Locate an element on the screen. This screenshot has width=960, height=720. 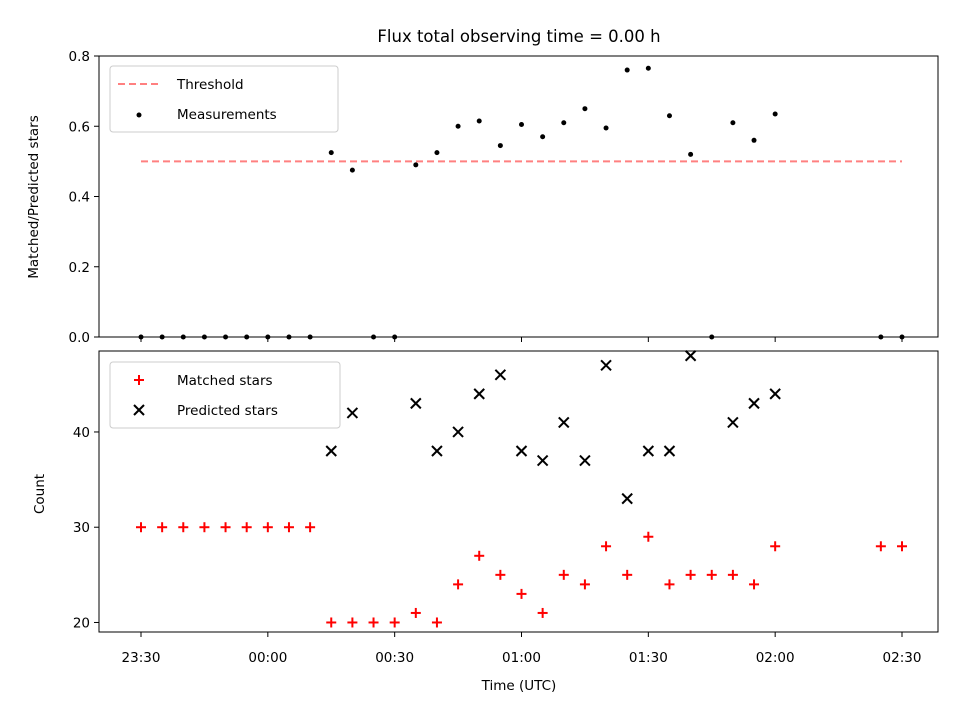
bottom-legend-box is located at coordinates (225, 395).